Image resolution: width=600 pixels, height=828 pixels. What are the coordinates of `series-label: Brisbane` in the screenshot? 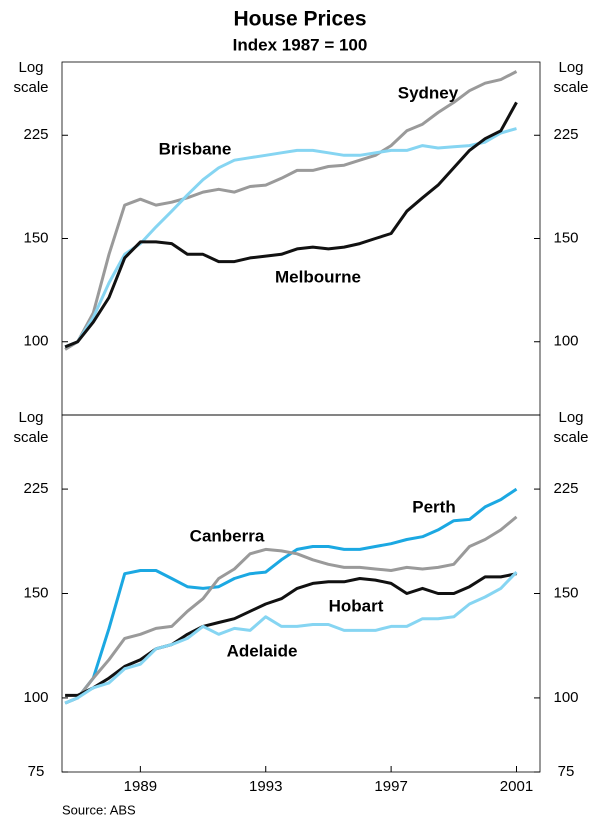 It's located at (195, 148).